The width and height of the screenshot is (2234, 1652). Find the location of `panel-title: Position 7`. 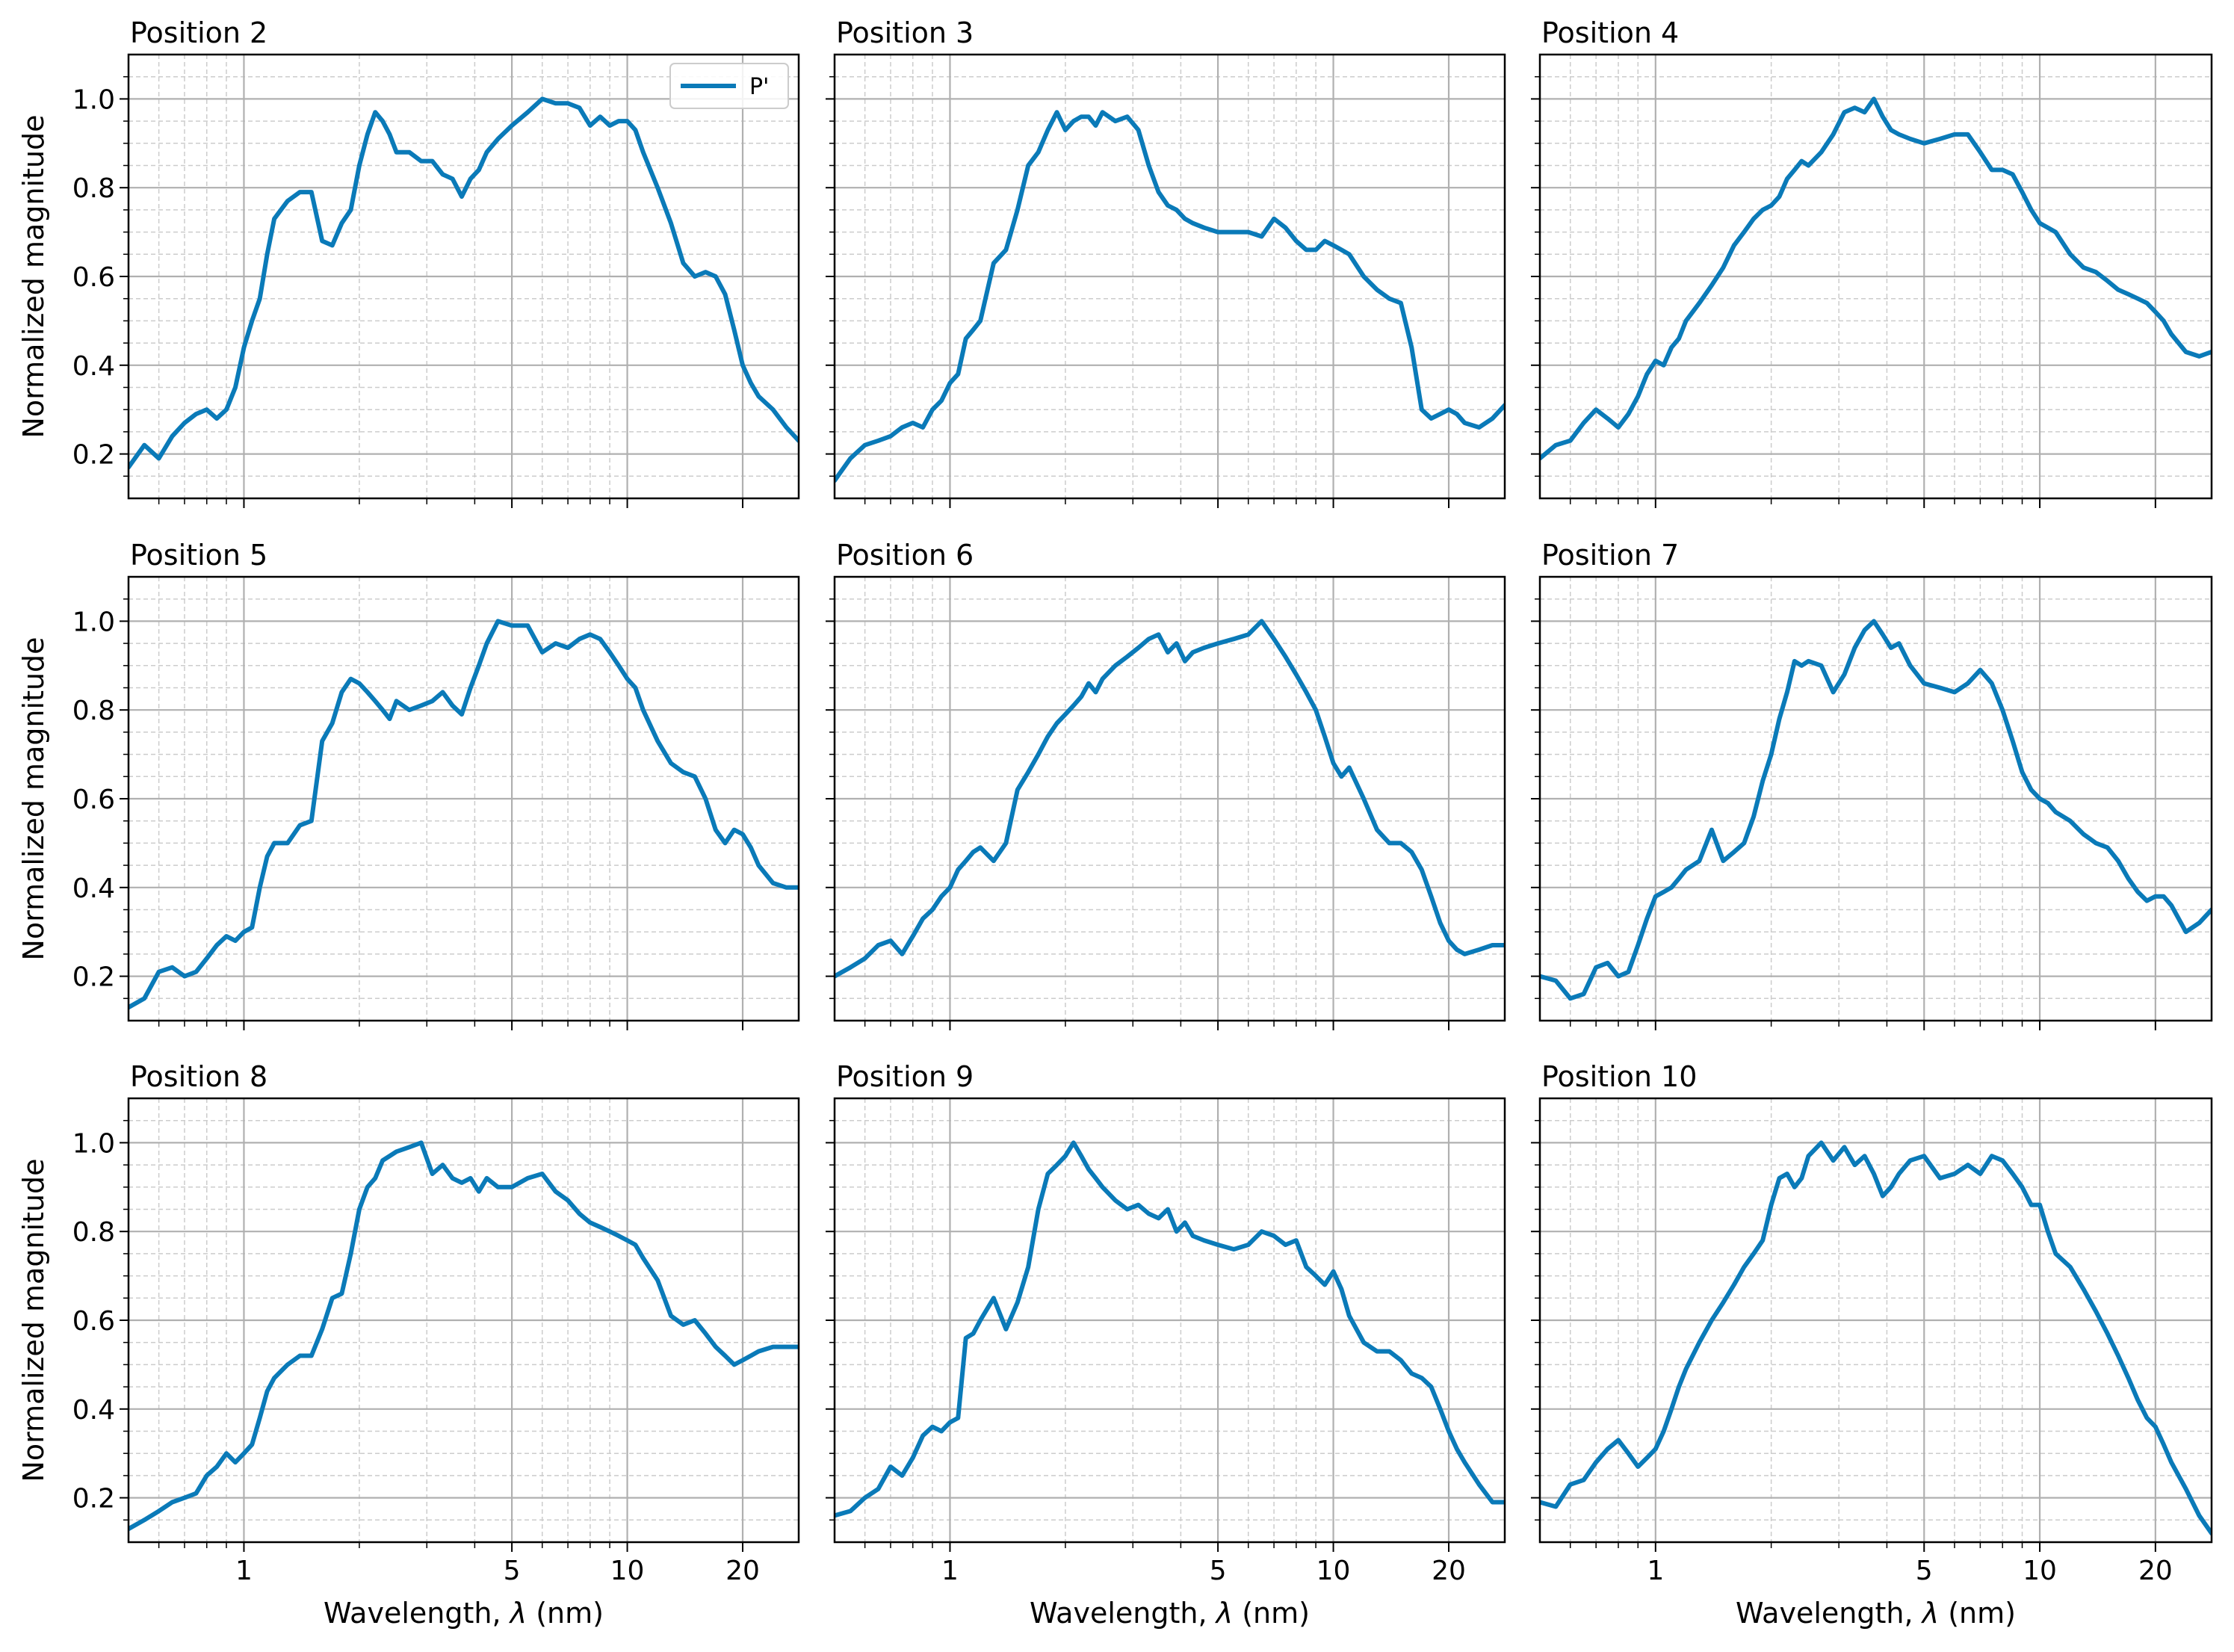

panel-title: Position 7 is located at coordinates (1610, 555).